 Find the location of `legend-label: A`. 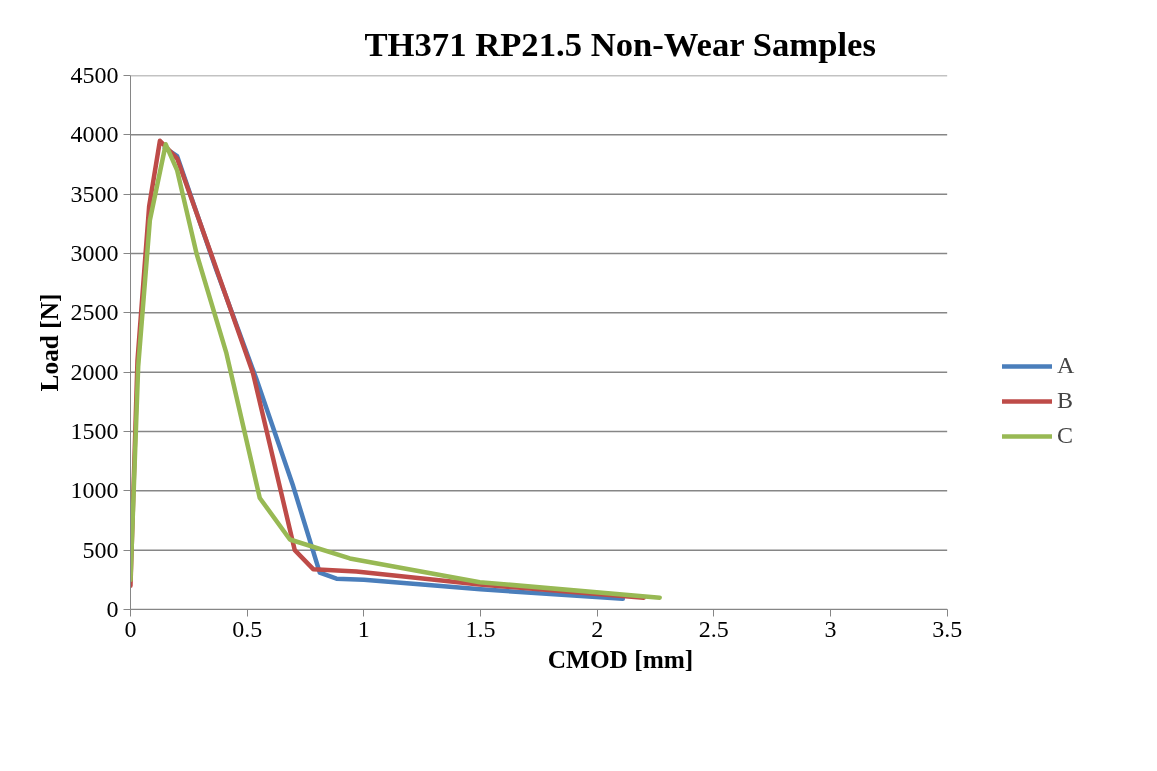

legend-label: A is located at coordinates (1066, 365).